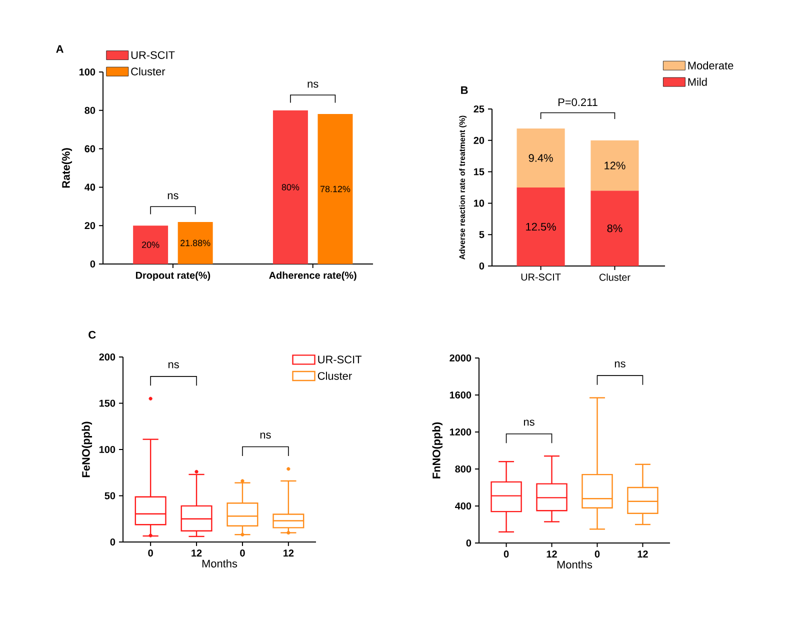 Image resolution: width=787 pixels, height=617 pixels. I want to click on data-label: 20%, so click(151, 245).